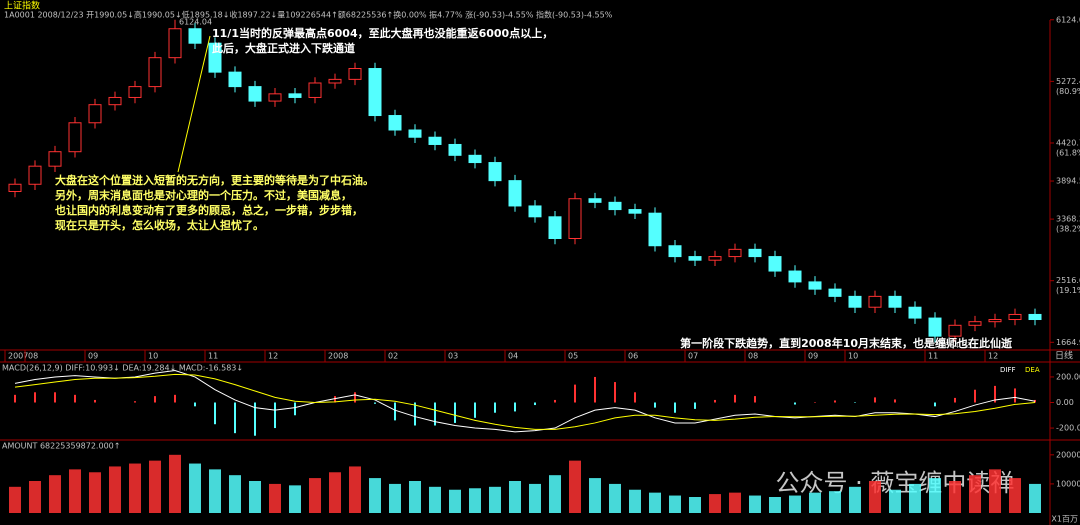 The image size is (1080, 525). Describe the element at coordinates (194, 104) in the screenshot. I see `annotation-pointer` at that location.